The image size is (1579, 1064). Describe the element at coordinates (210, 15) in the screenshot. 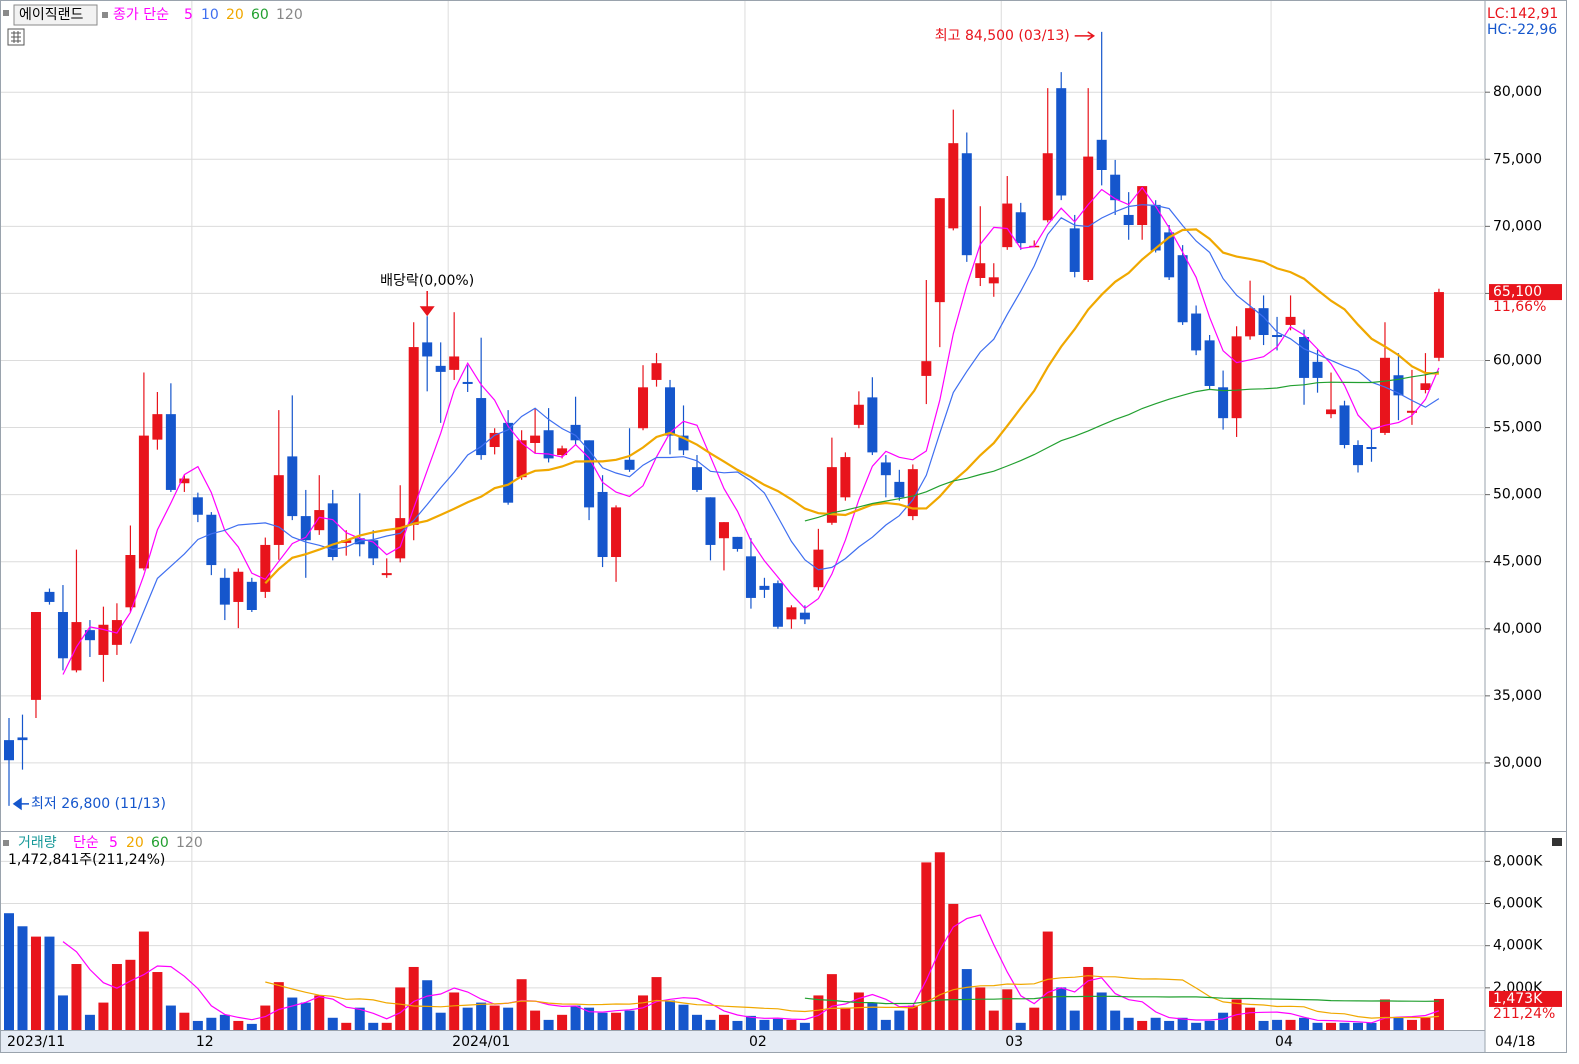

I see `legend-item: 10` at that location.